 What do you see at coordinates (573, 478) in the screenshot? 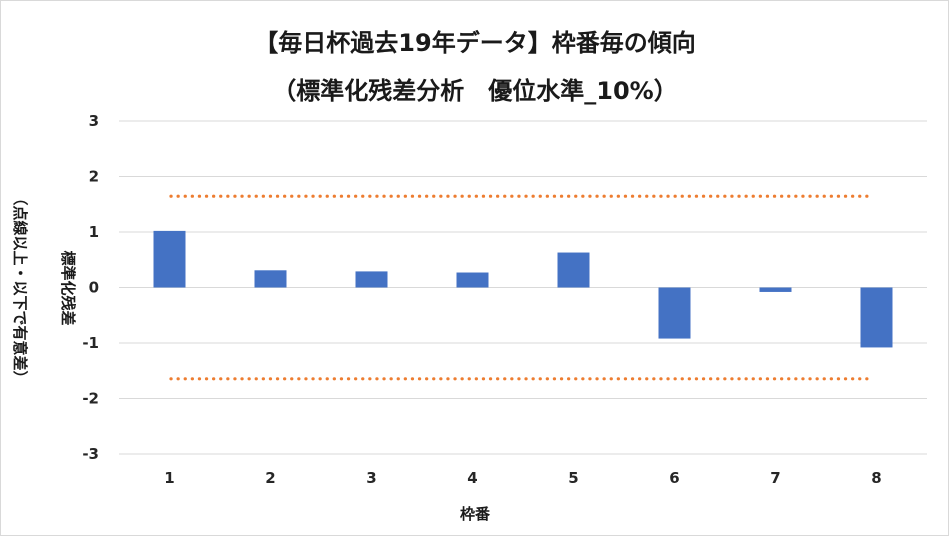
I see `x-tick-label: 5` at bounding box center [573, 478].